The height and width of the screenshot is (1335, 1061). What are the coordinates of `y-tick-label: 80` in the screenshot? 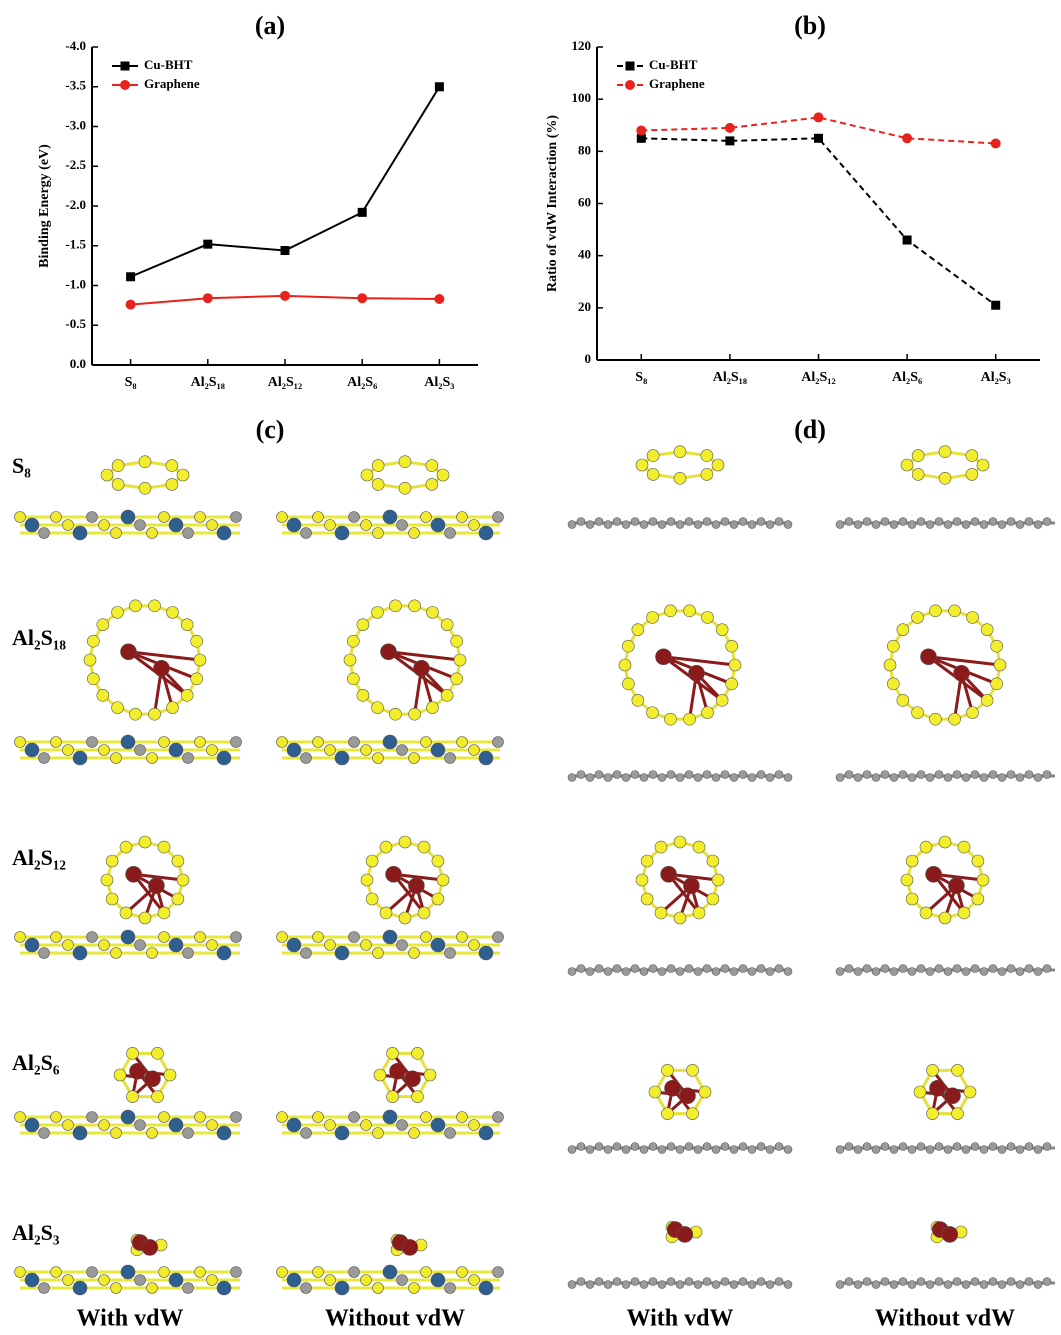 It's located at (584, 149).